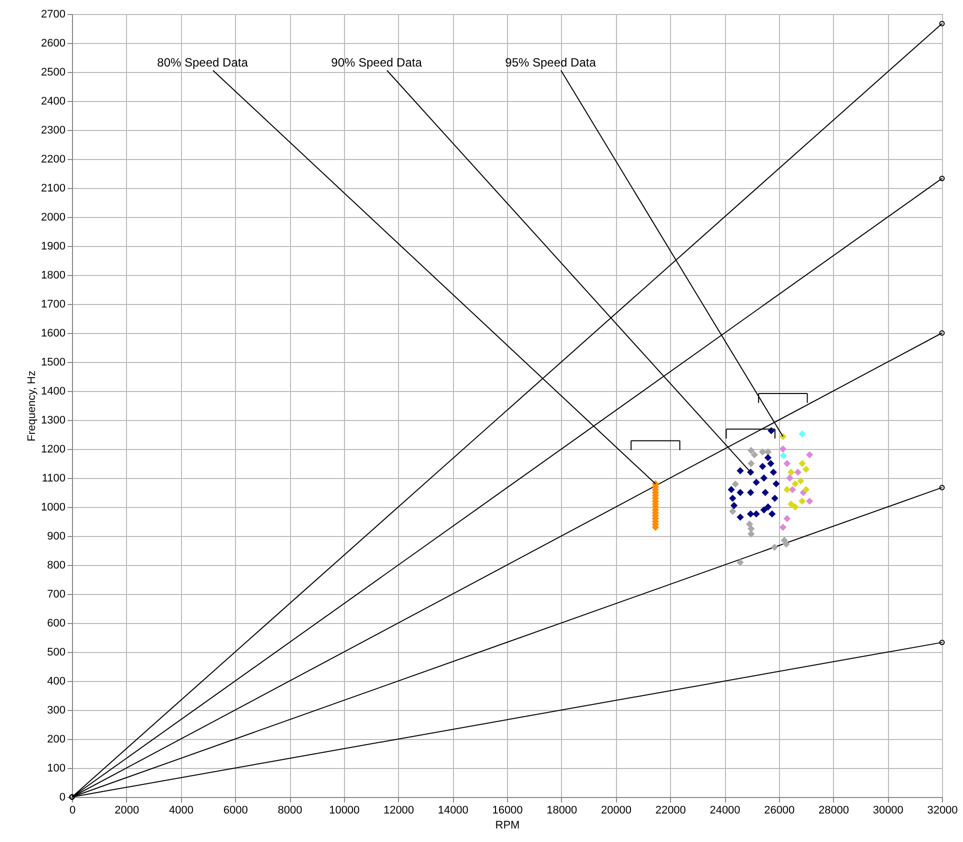  What do you see at coordinates (56, 536) in the screenshot?
I see `y-tick-label: 900` at bounding box center [56, 536].